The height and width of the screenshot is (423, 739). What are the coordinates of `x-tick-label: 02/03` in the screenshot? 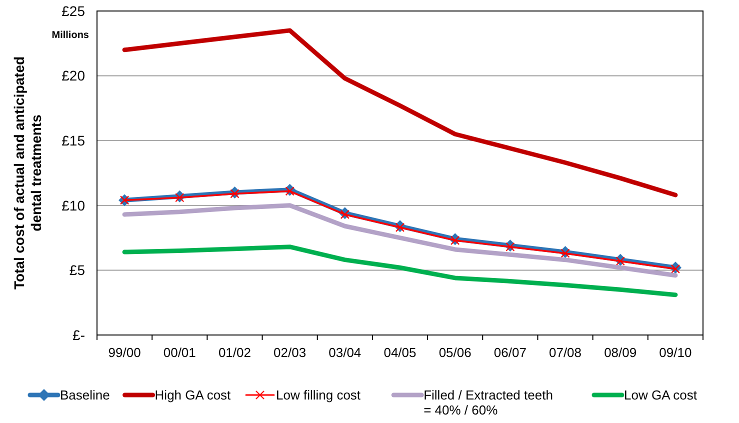 It's located at (290, 352).